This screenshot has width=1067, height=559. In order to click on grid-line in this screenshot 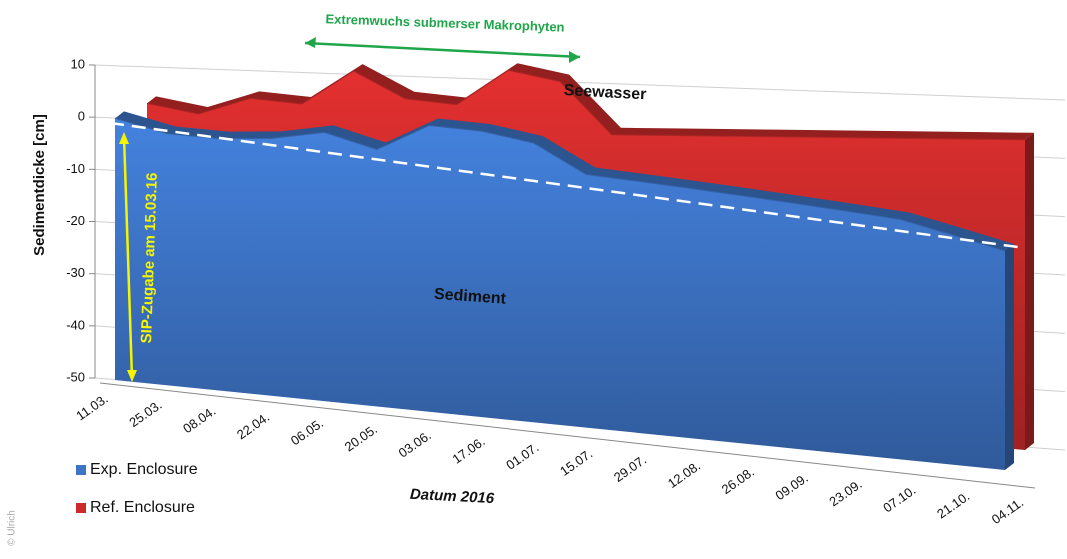, I will do `click(580, 82)`.